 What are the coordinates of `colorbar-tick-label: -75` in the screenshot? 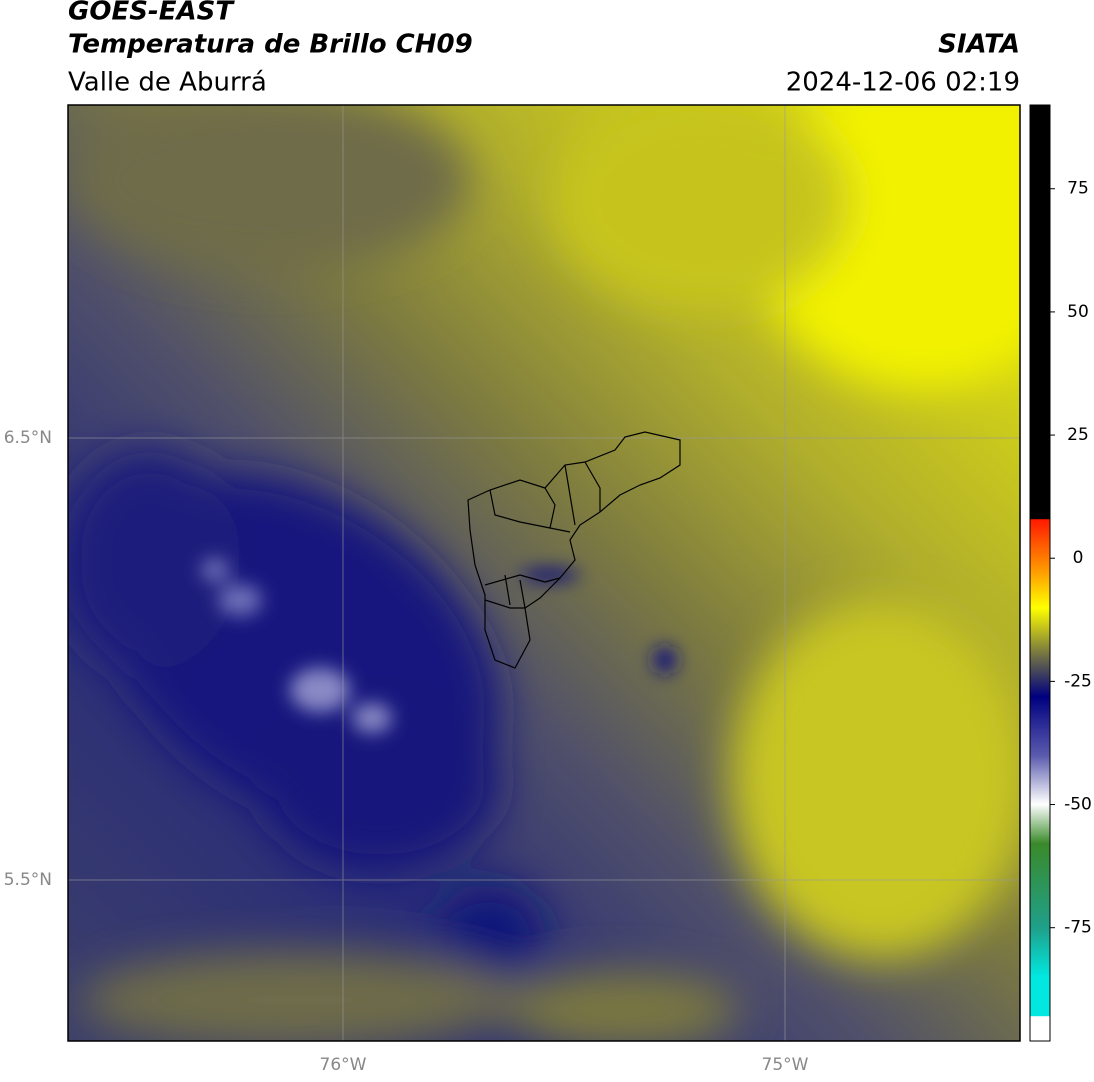 It's located at (1078, 928).